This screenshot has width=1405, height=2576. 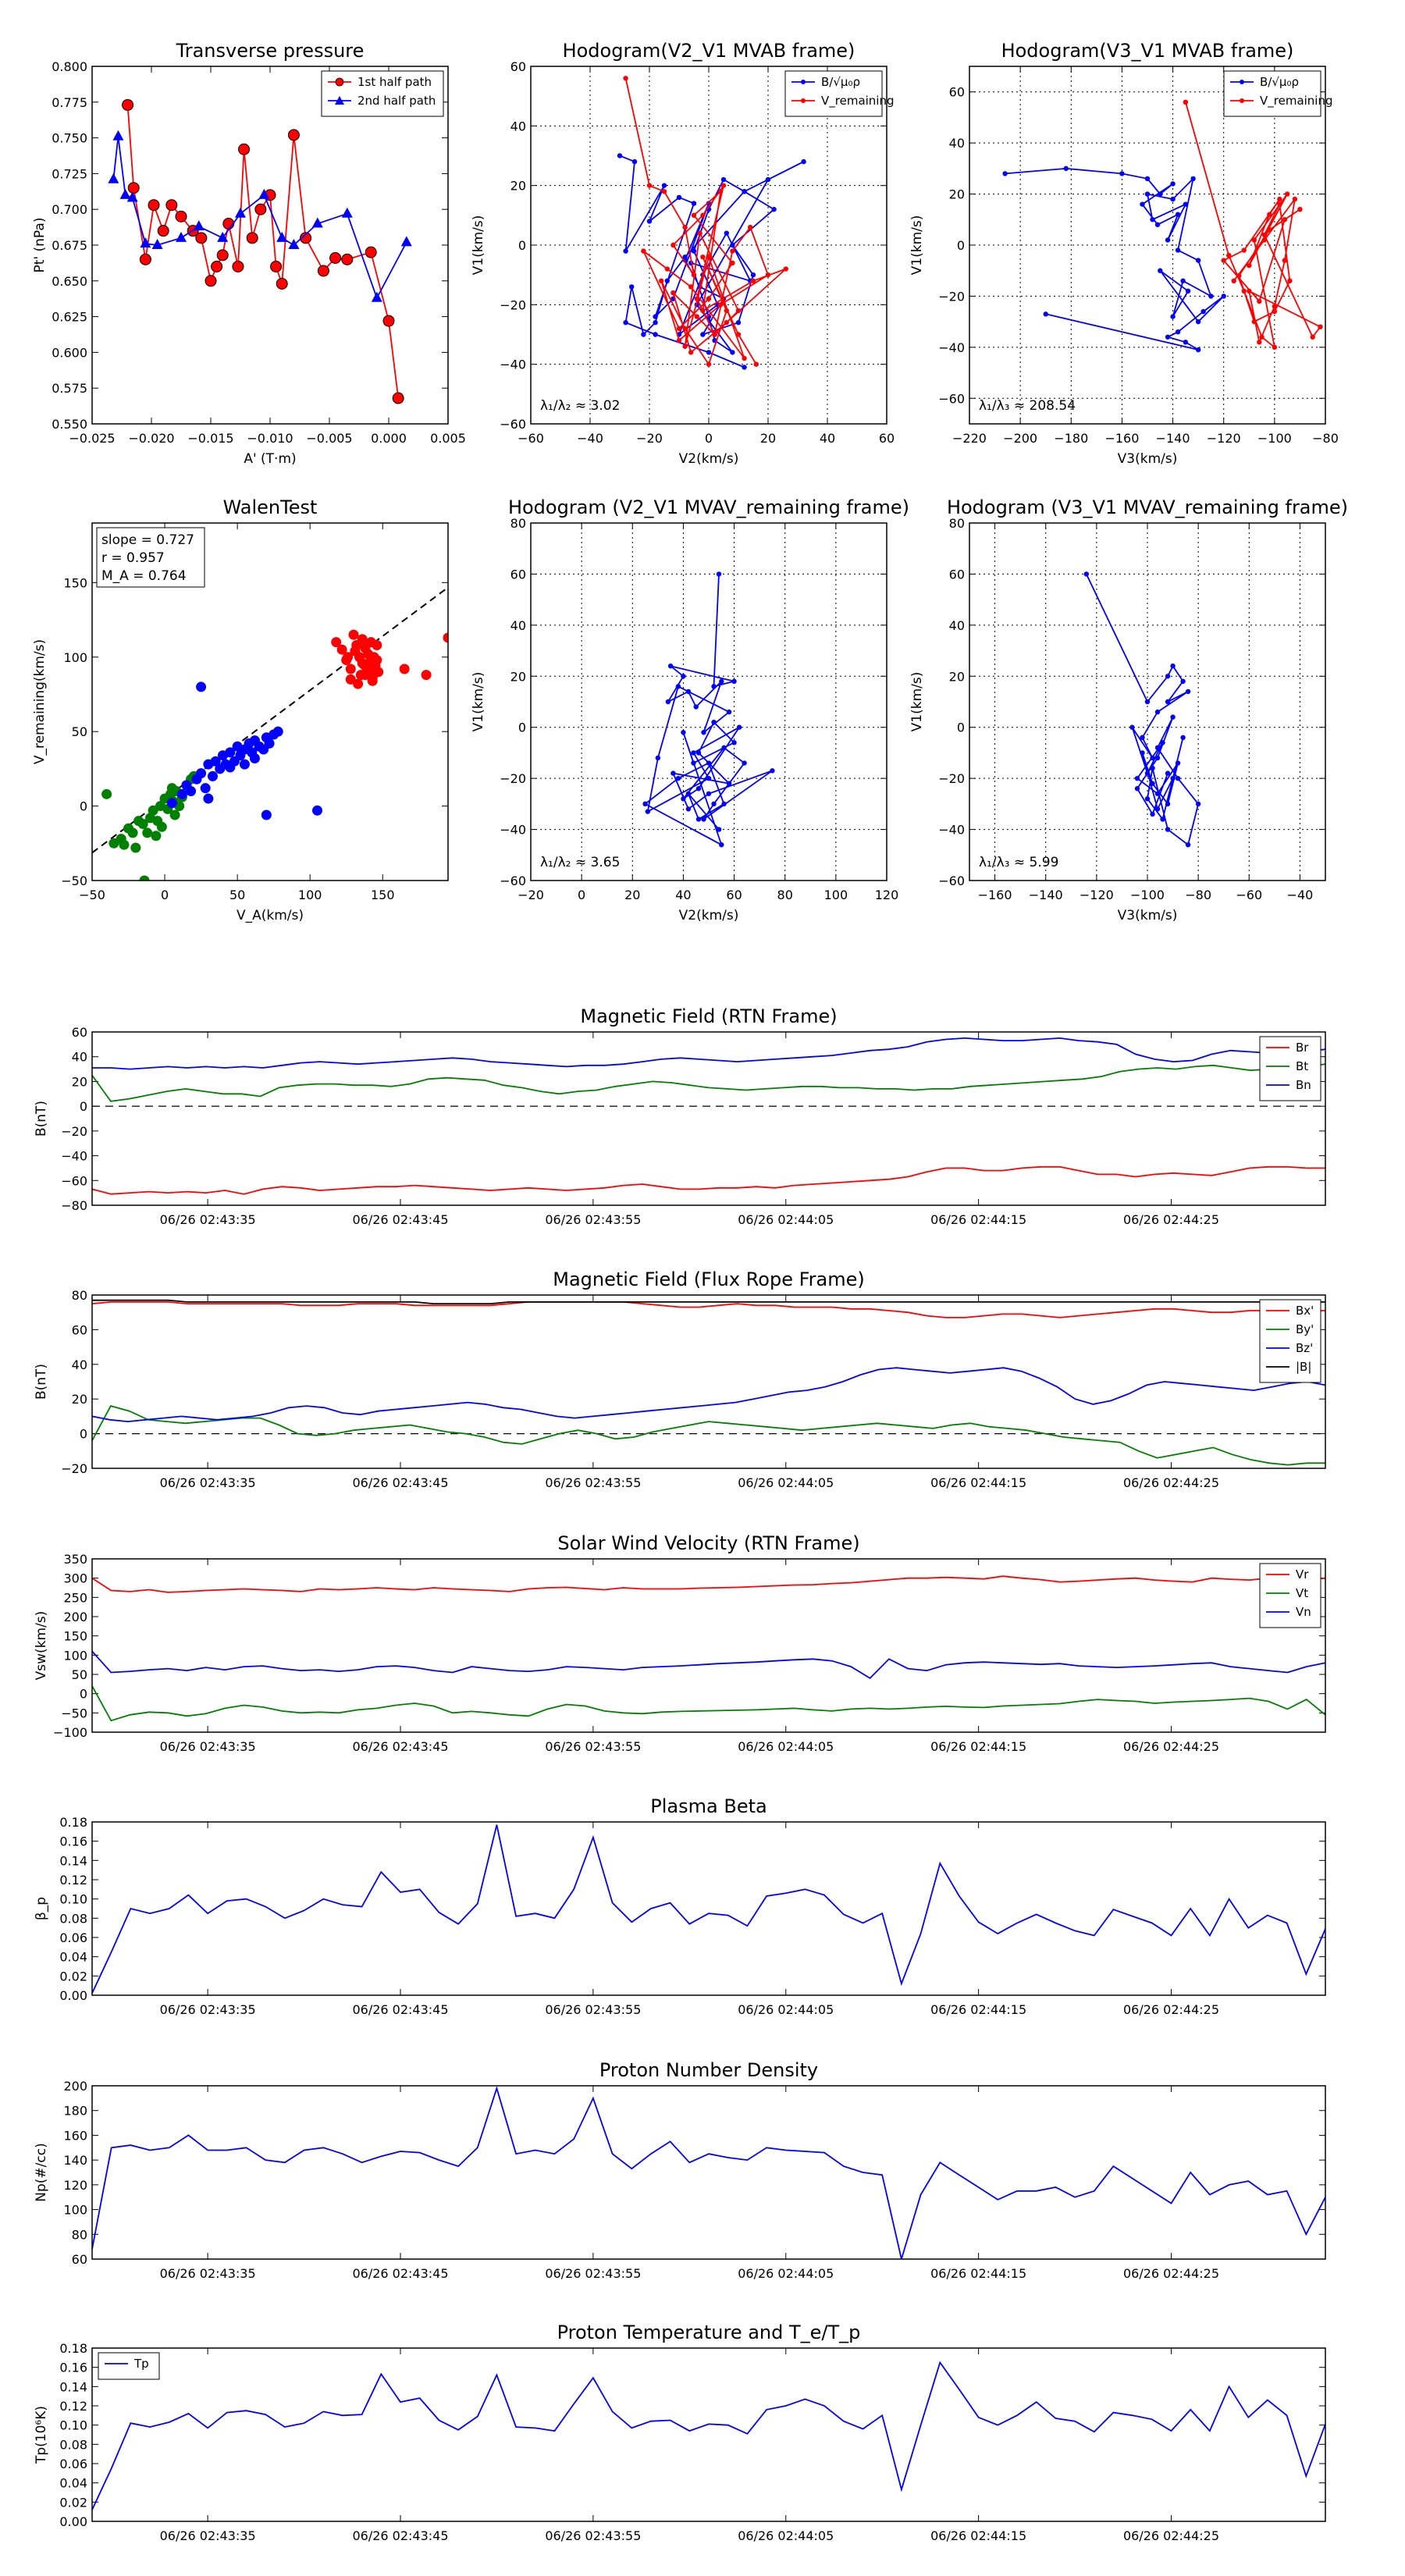 What do you see at coordinates (383, 895) in the screenshot?
I see `x-tick-label: 150` at bounding box center [383, 895].